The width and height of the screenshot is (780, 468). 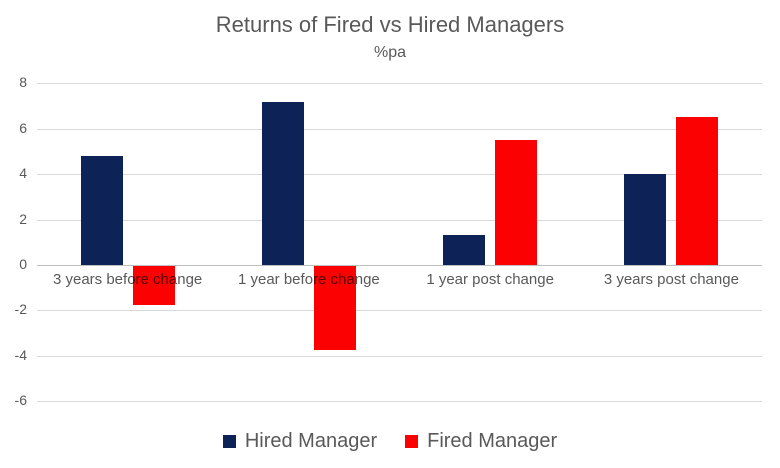 I want to click on y-tick-label: 0, so click(x=23, y=264).